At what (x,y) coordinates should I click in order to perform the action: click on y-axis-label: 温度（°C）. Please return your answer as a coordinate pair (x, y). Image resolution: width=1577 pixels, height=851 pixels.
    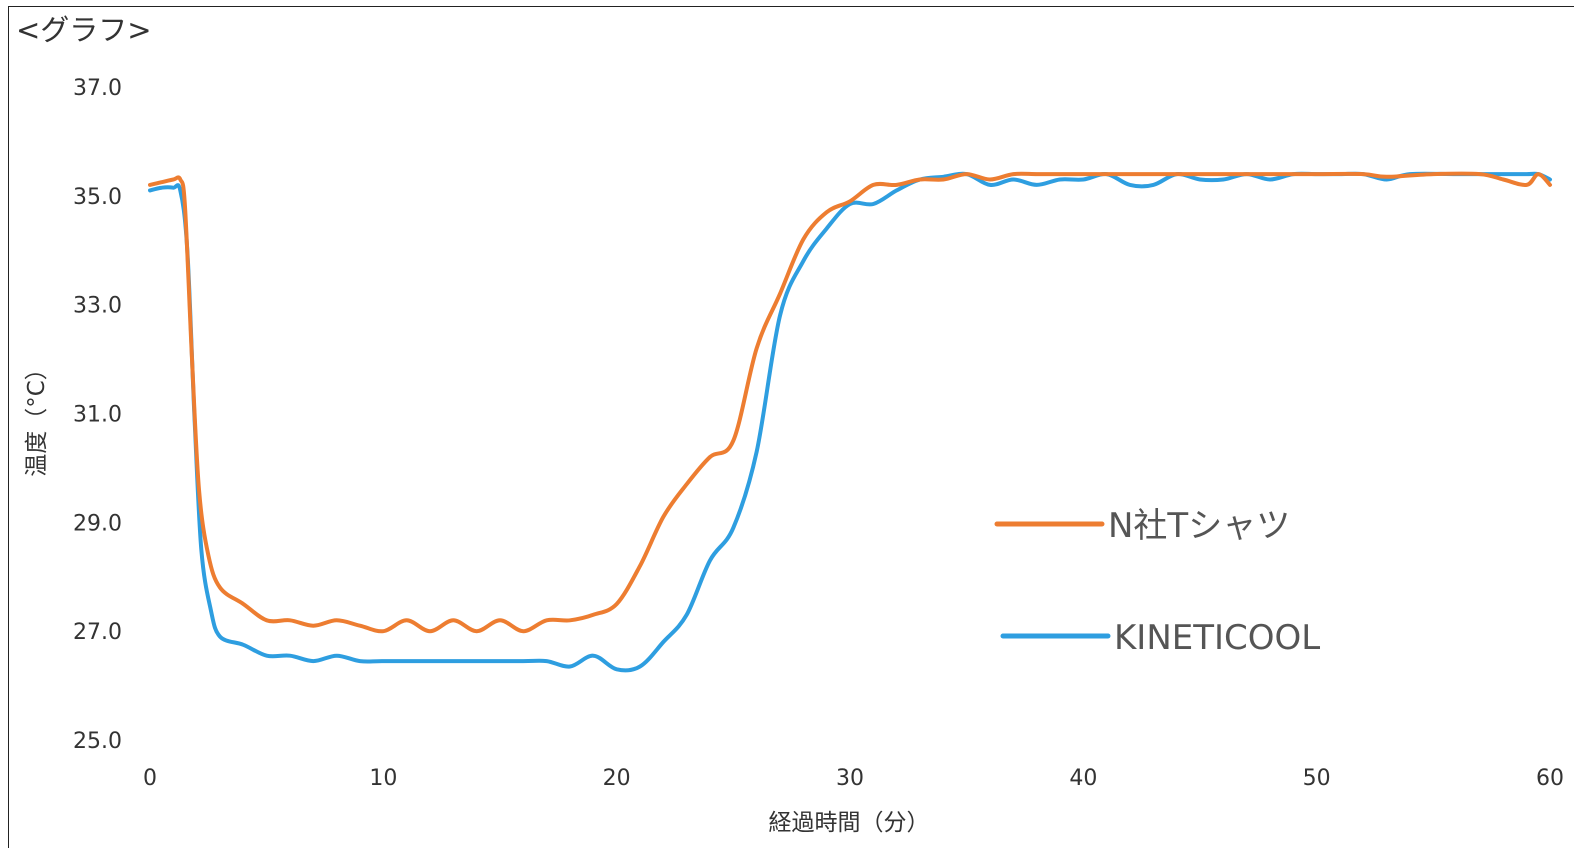
    Looking at the image, I should click on (37, 417).